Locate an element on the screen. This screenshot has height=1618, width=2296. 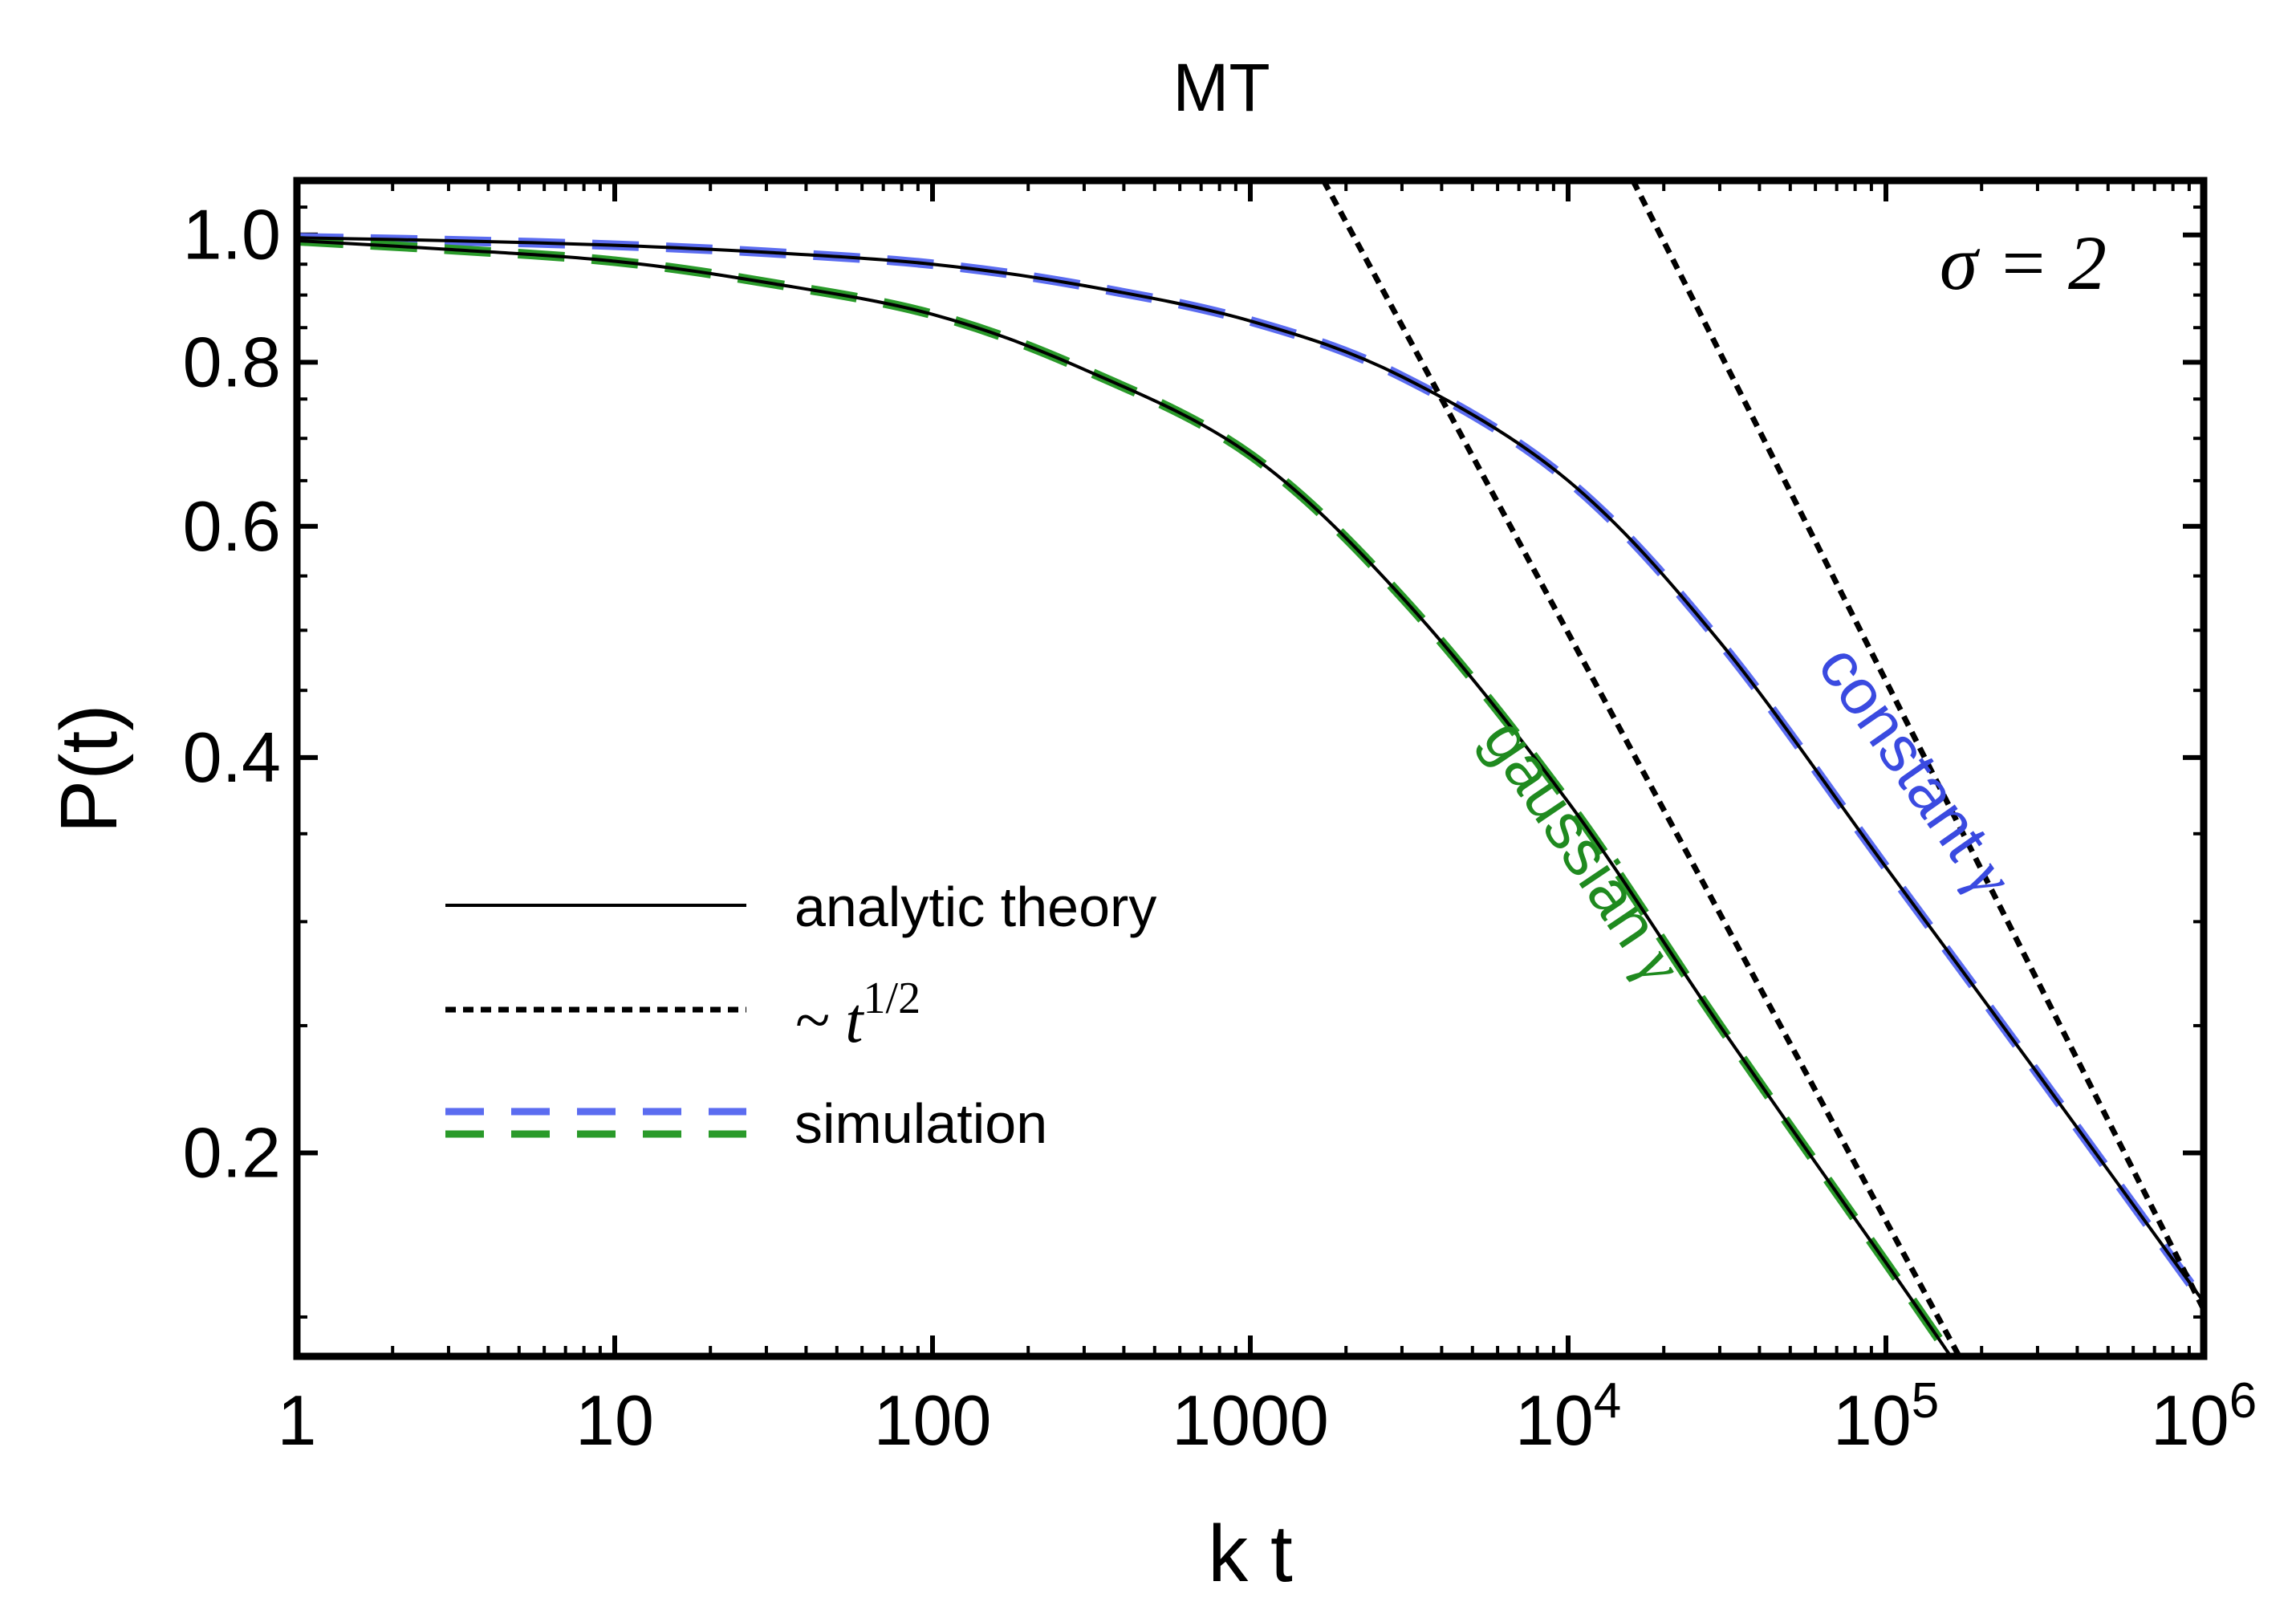
curve-label-gaussian: gaussian γ is located at coordinates (1583, 851).